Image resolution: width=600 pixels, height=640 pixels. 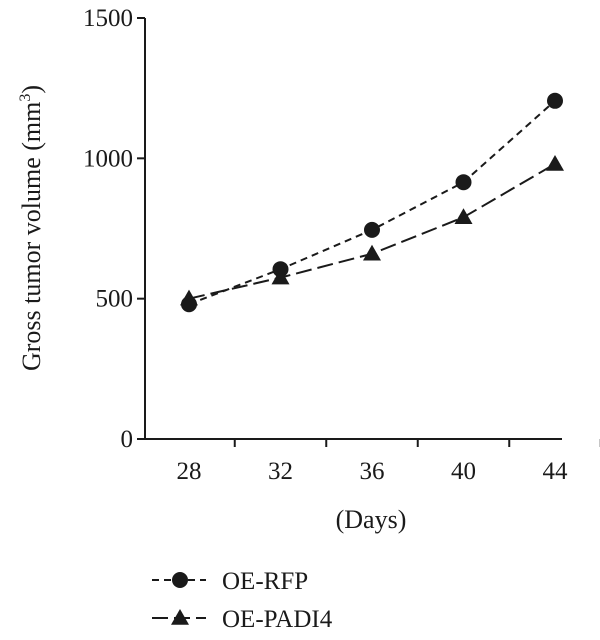 I want to click on y-axis-title-close: ), so click(x=31, y=89).